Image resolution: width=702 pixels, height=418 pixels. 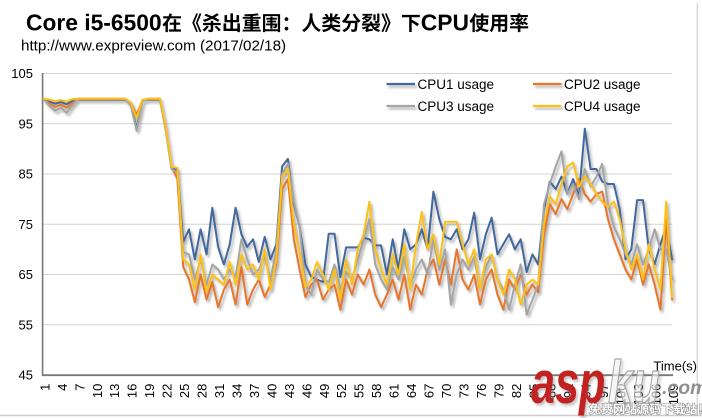 What do you see at coordinates (306, 391) in the screenshot?
I see `svg-text: 46` at bounding box center [306, 391].